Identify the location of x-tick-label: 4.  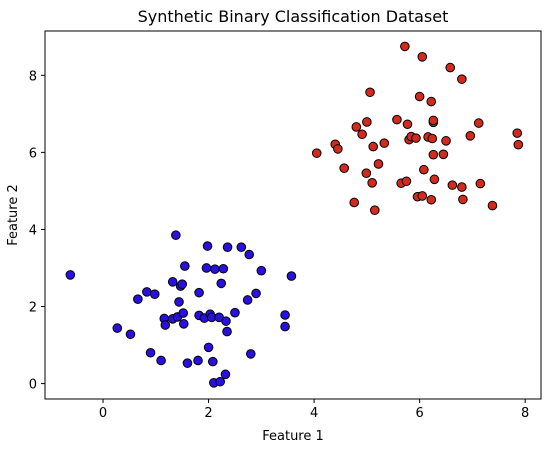
(314, 413).